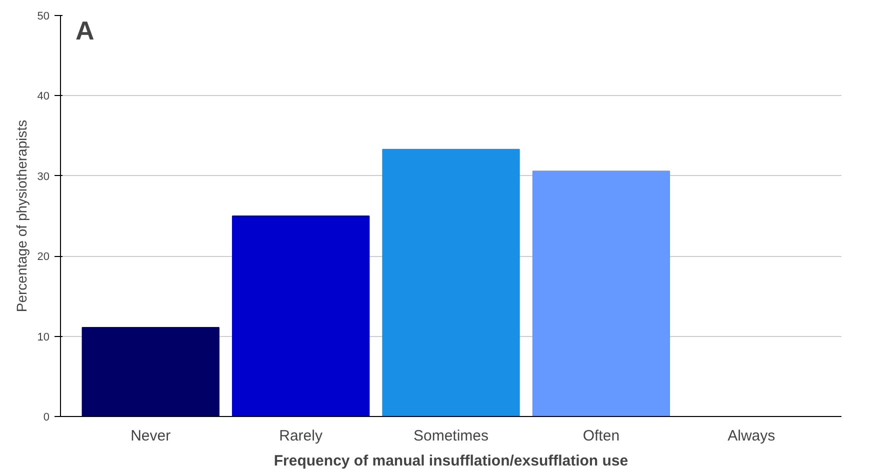 This screenshot has height=476, width=881. Describe the element at coordinates (150, 436) in the screenshot. I see `x-tick-label: Never` at that location.